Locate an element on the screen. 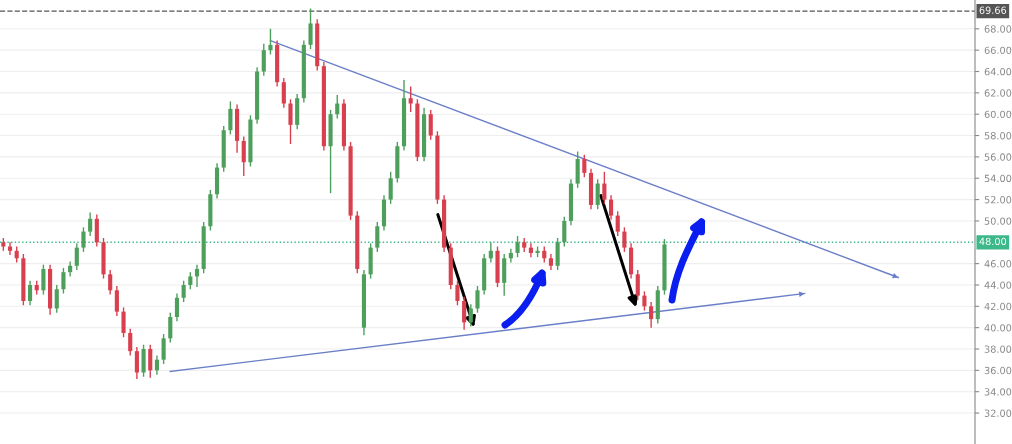  y-tick-label: 34.00 is located at coordinates (998, 392).